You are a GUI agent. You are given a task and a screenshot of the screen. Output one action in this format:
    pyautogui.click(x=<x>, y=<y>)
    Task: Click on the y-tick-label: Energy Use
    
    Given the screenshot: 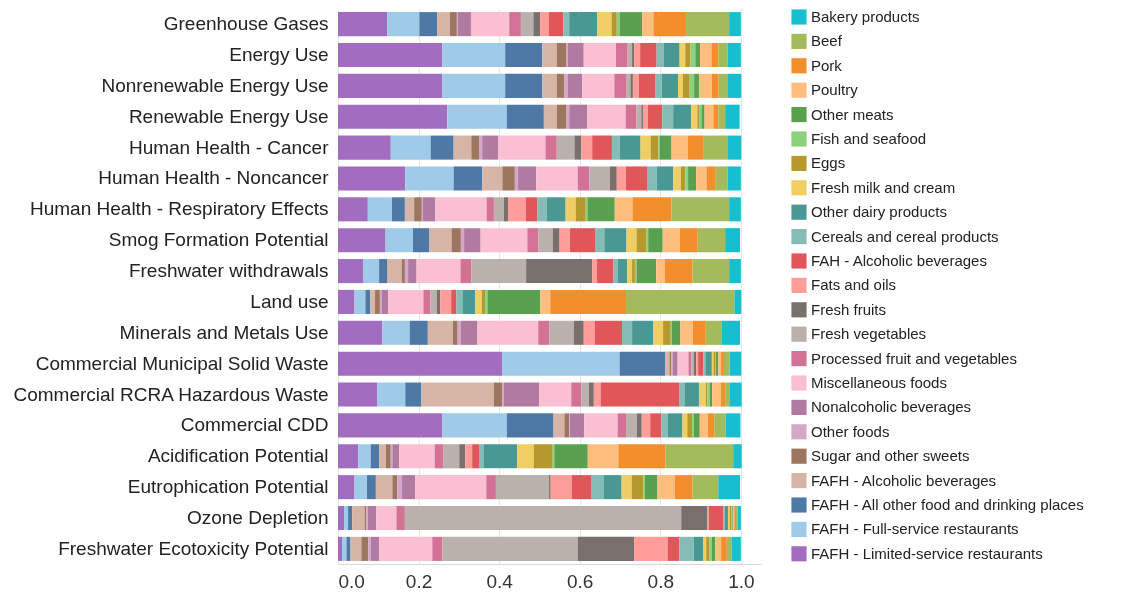 What is the action you would take?
    pyautogui.click(x=279, y=54)
    